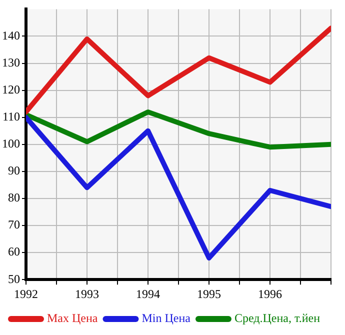  Describe the element at coordinates (209, 293) in the screenshot. I see `x-tick-label: 1995` at that location.